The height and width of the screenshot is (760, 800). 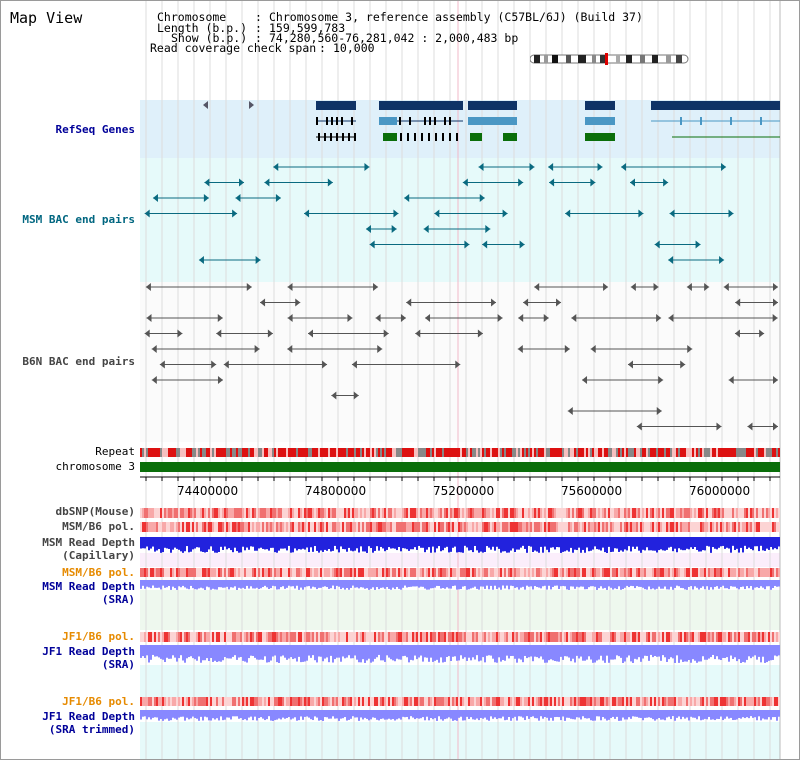 I want to click on track-label-dbsnp: dbSNP(Mouse), so click(x=95, y=511).